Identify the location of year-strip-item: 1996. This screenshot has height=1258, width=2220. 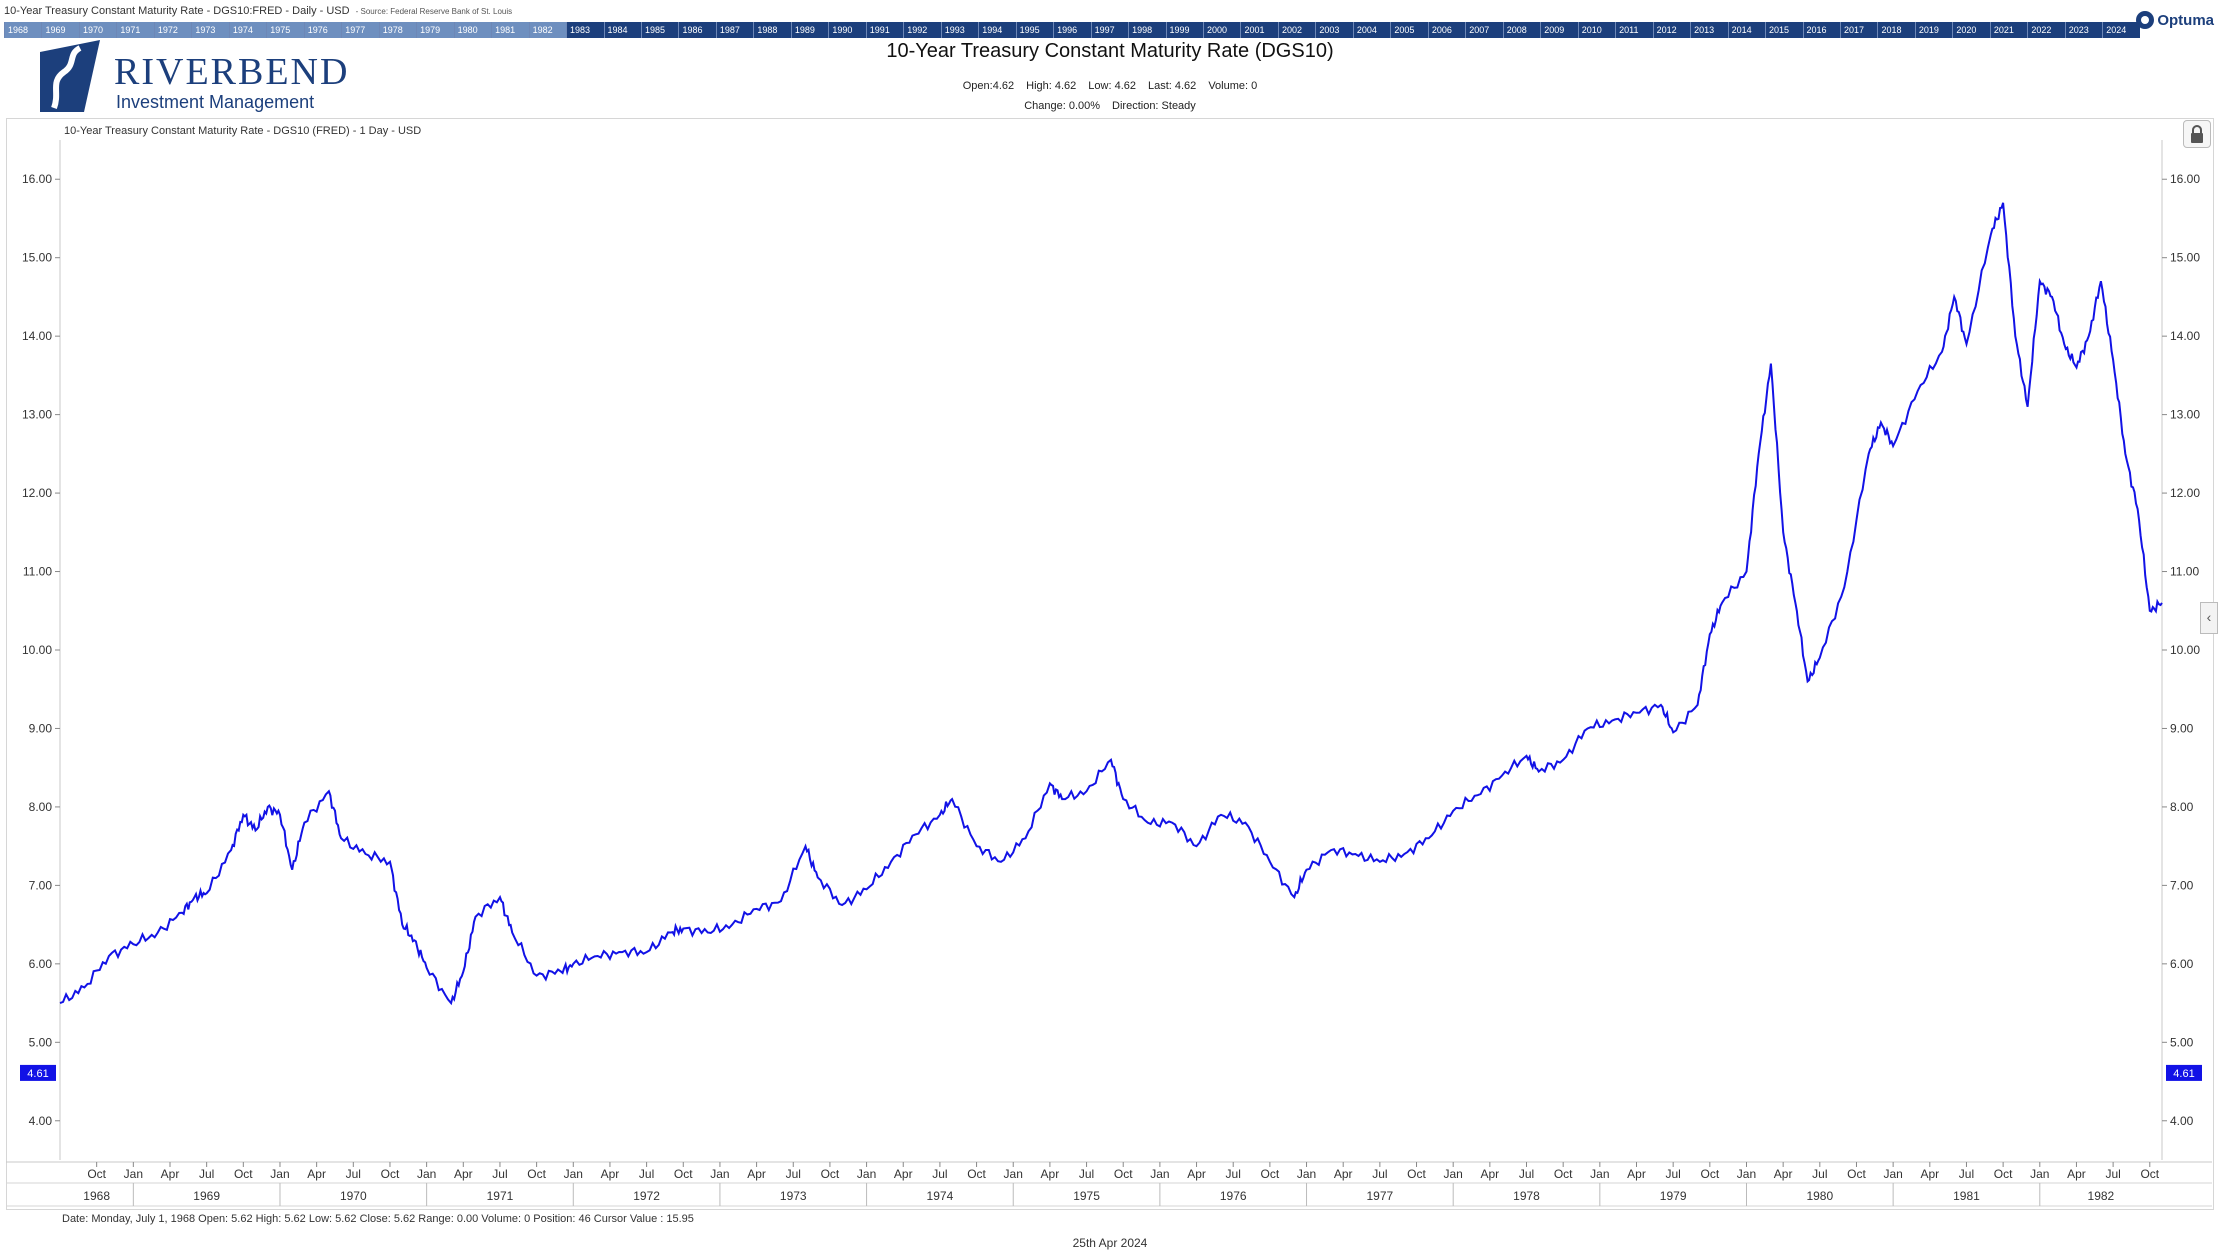
(1071, 30).